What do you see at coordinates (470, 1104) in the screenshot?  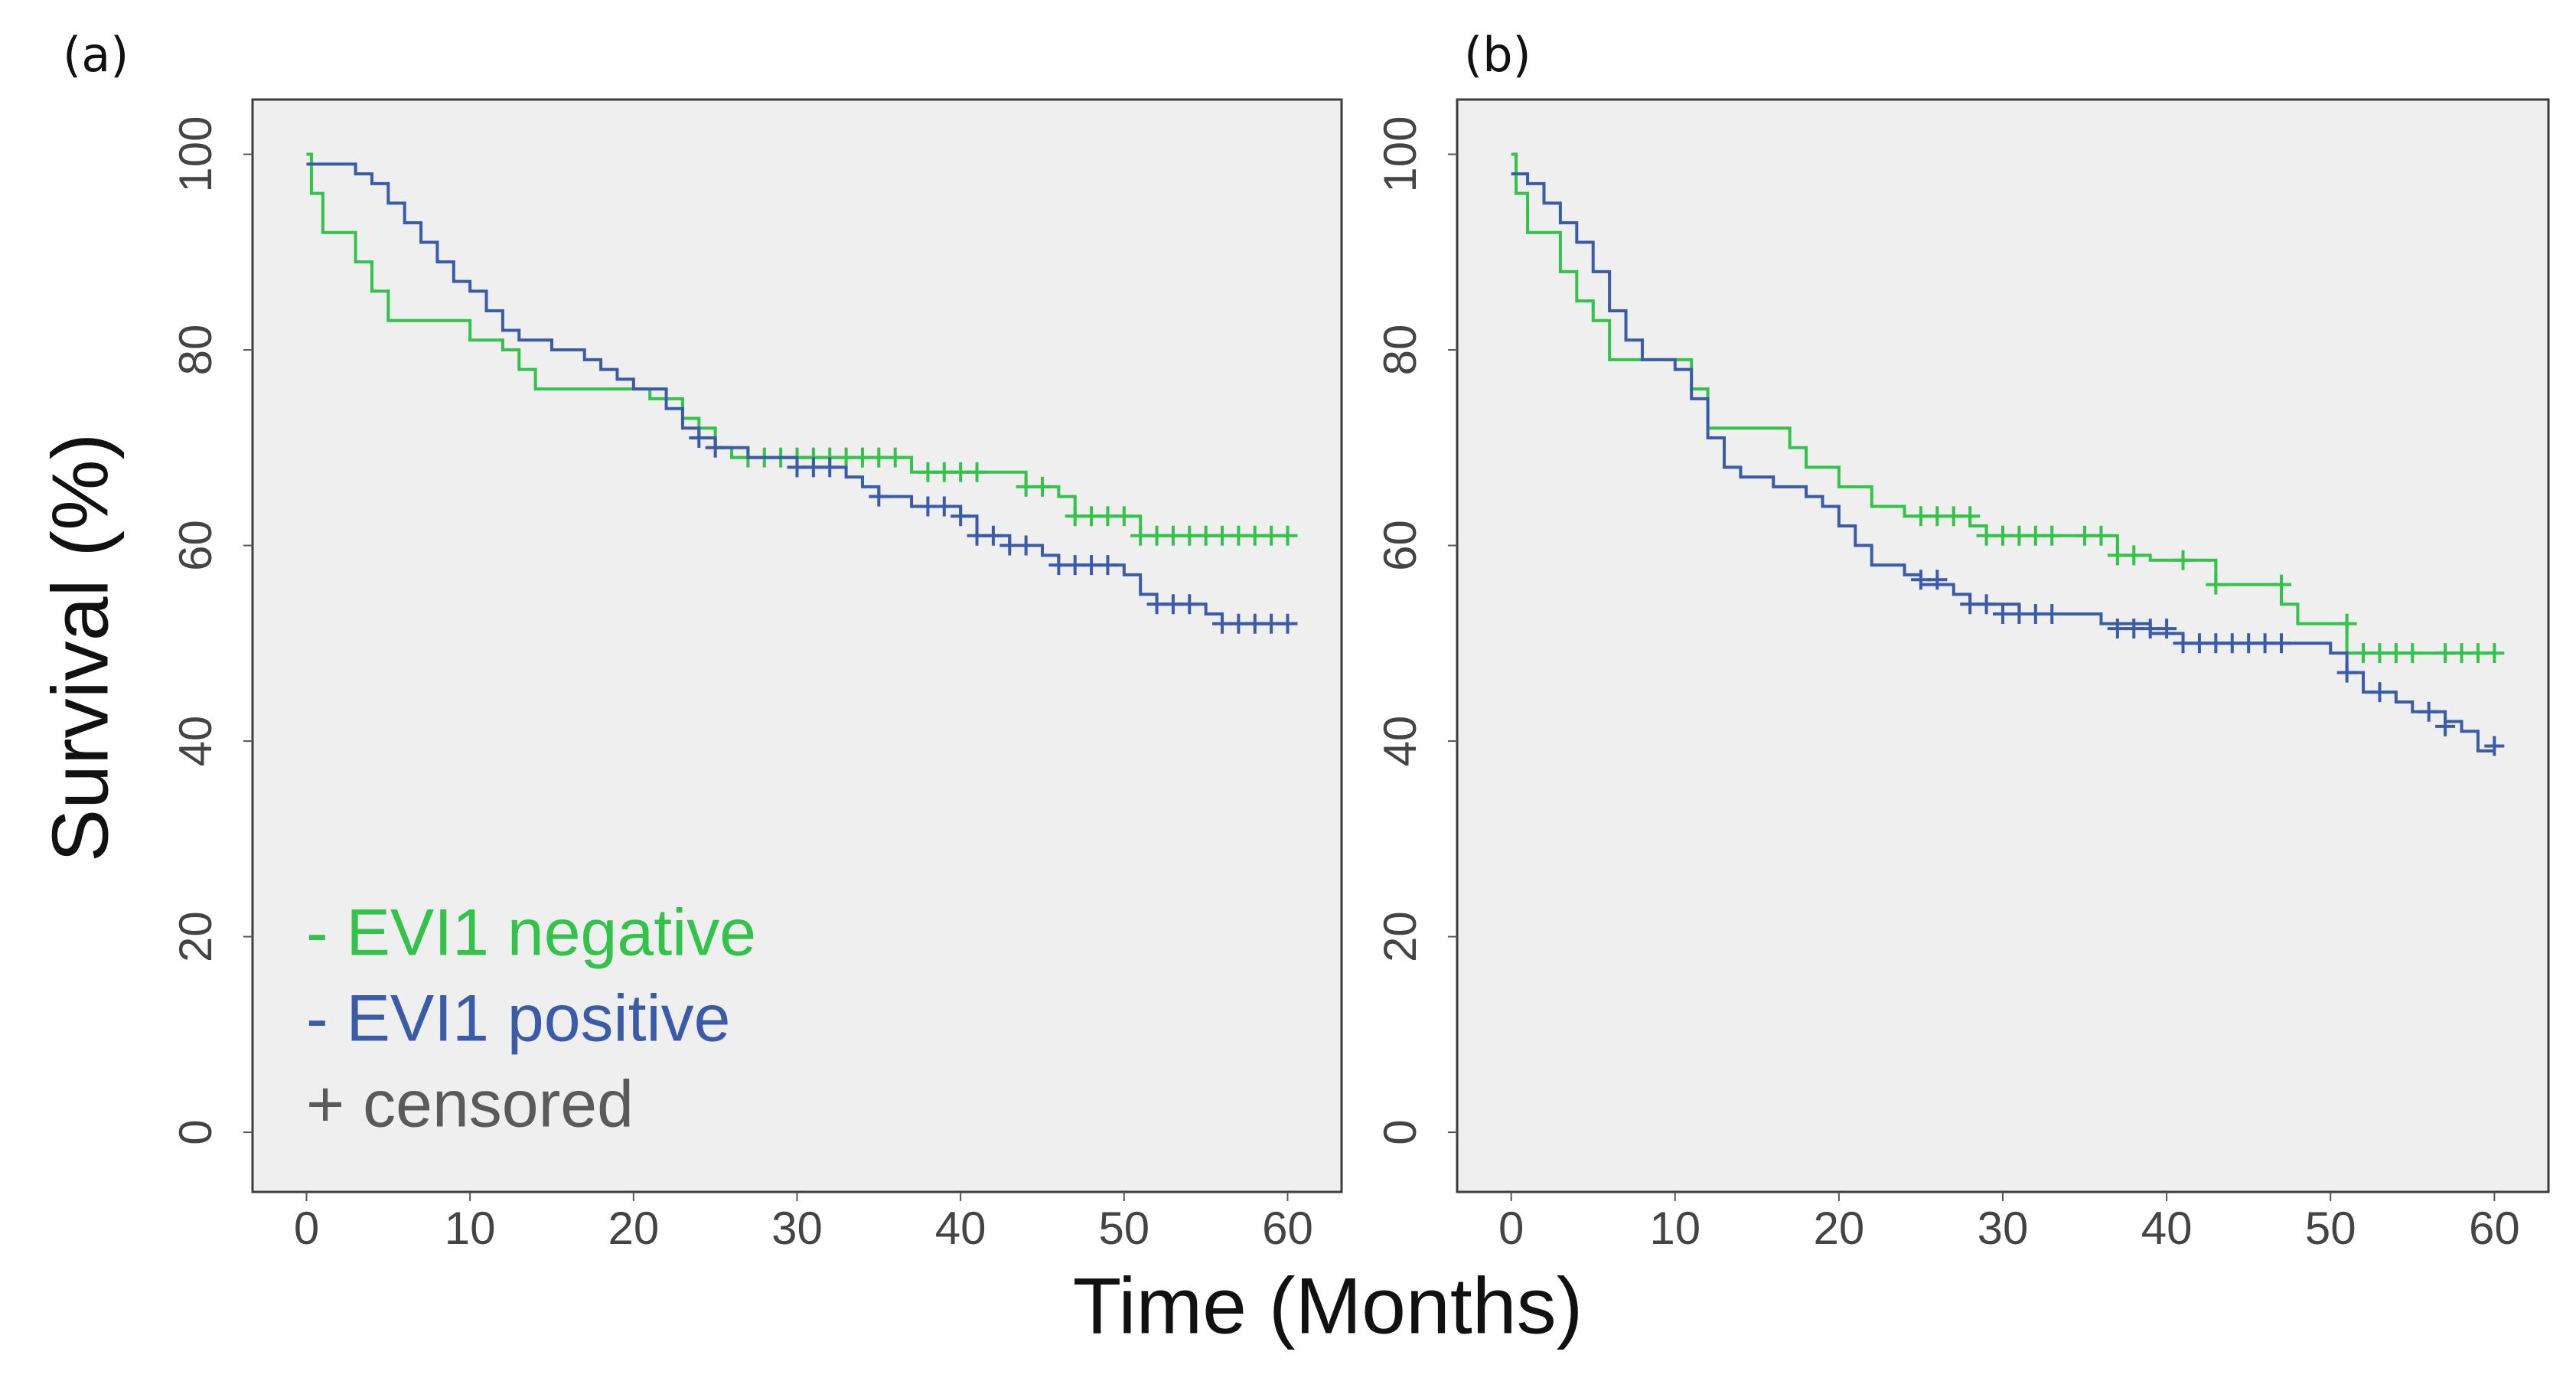 I see `legend-censored: + censored` at bounding box center [470, 1104].